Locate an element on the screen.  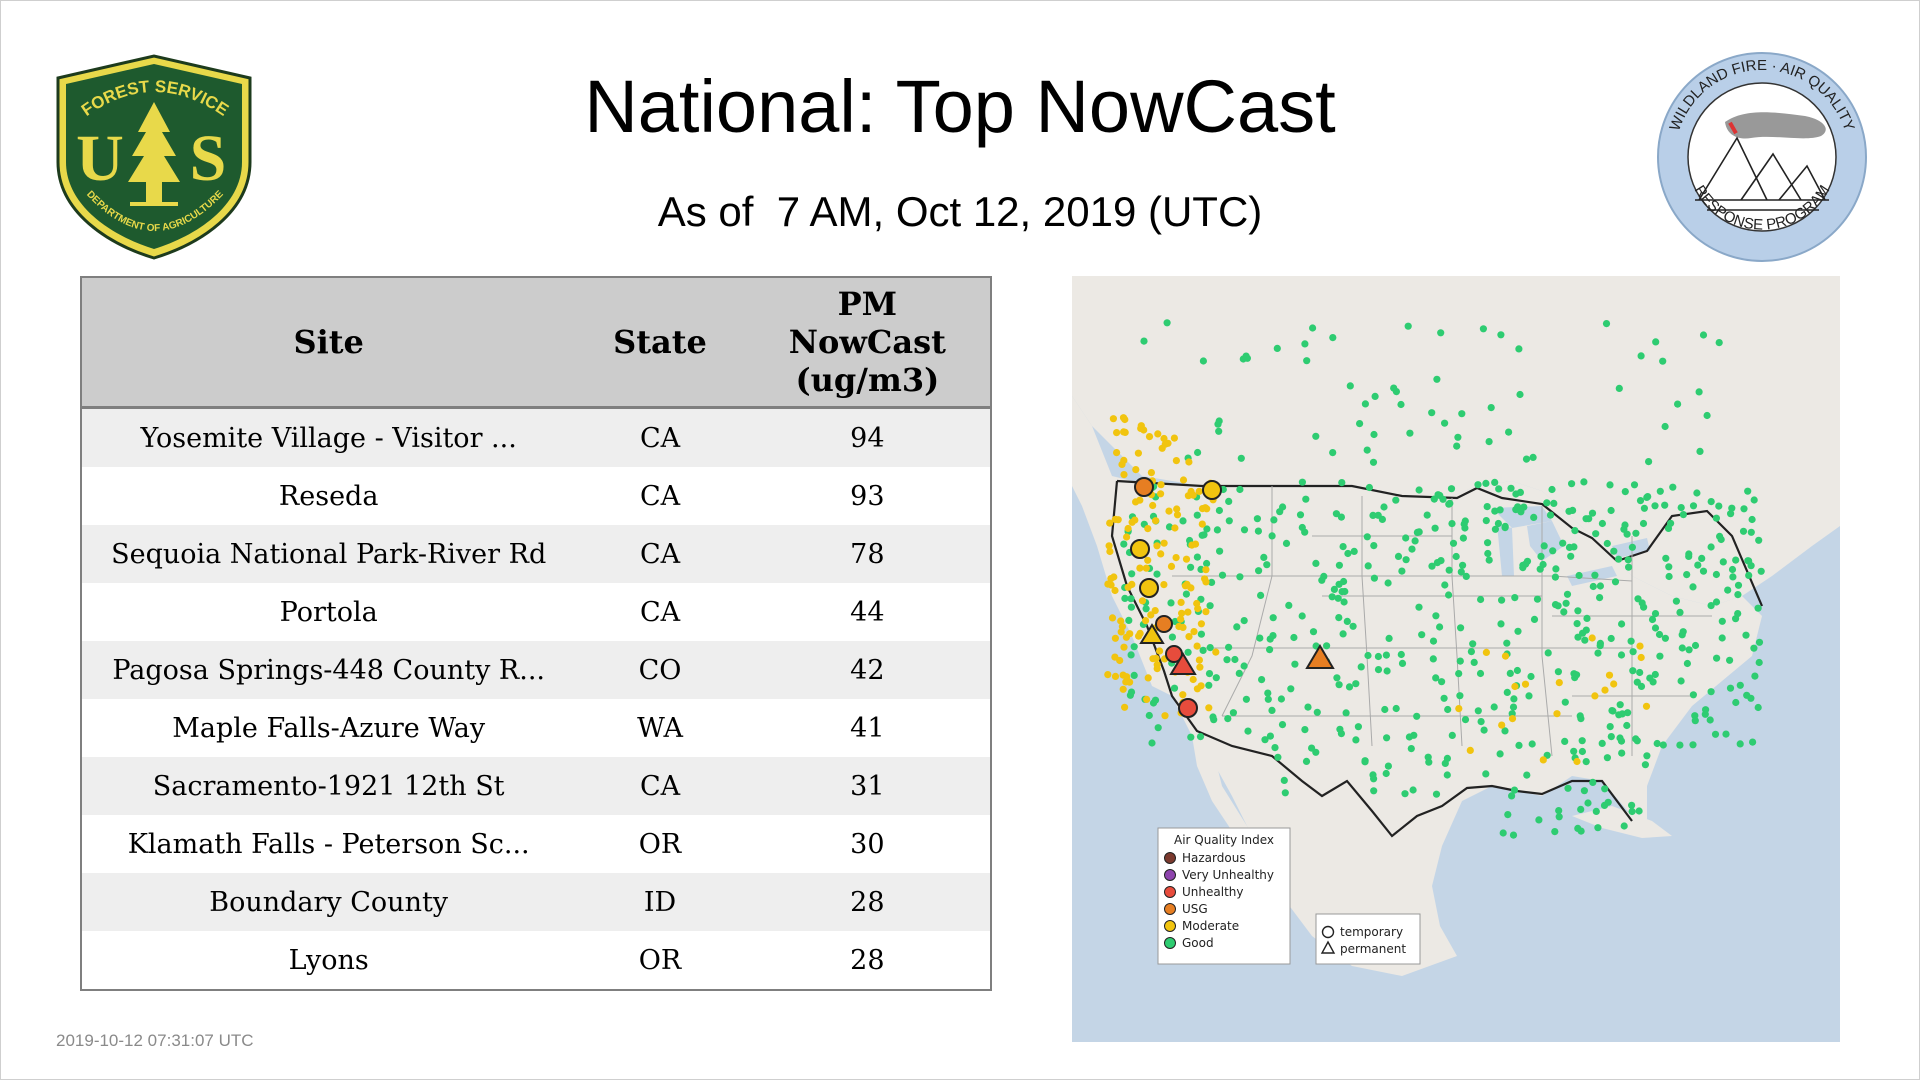
cell-site: Sequoia National Park-River Rd is located at coordinates (328, 554).